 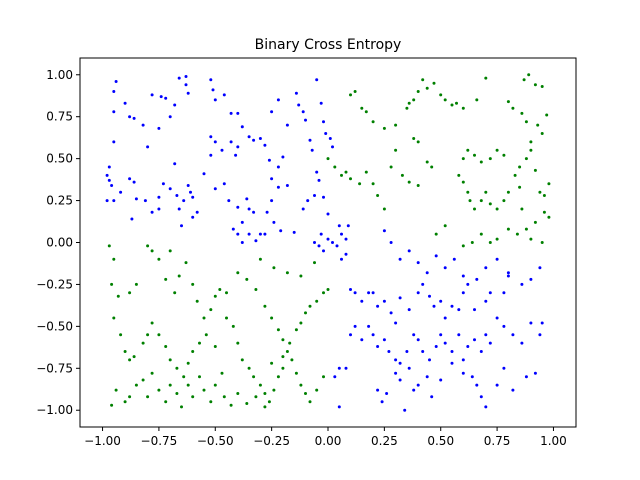 What do you see at coordinates (54, 368) in the screenshot?
I see `y-tick-label: −0.75` at bounding box center [54, 368].